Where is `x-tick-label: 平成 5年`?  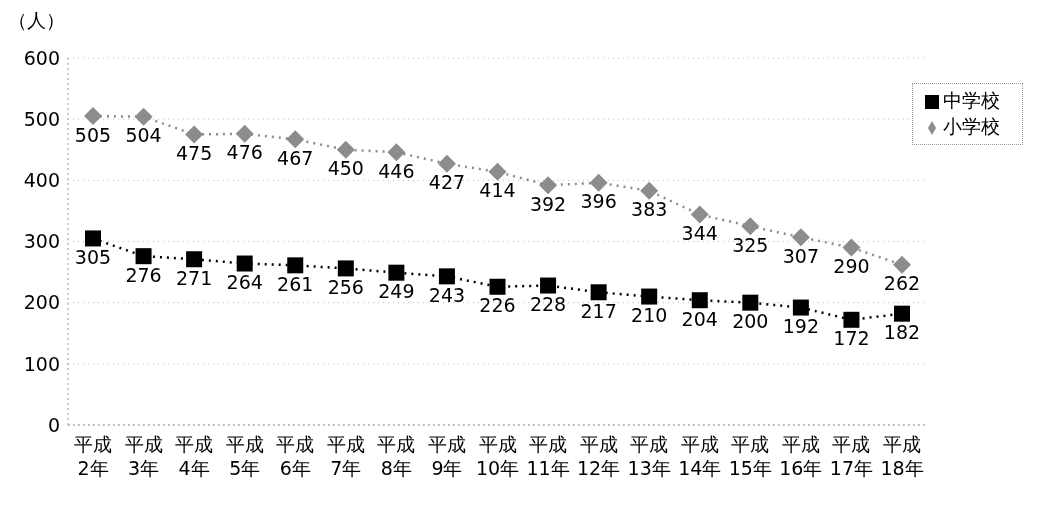
x-tick-label: 平成 5年 is located at coordinates (244, 456).